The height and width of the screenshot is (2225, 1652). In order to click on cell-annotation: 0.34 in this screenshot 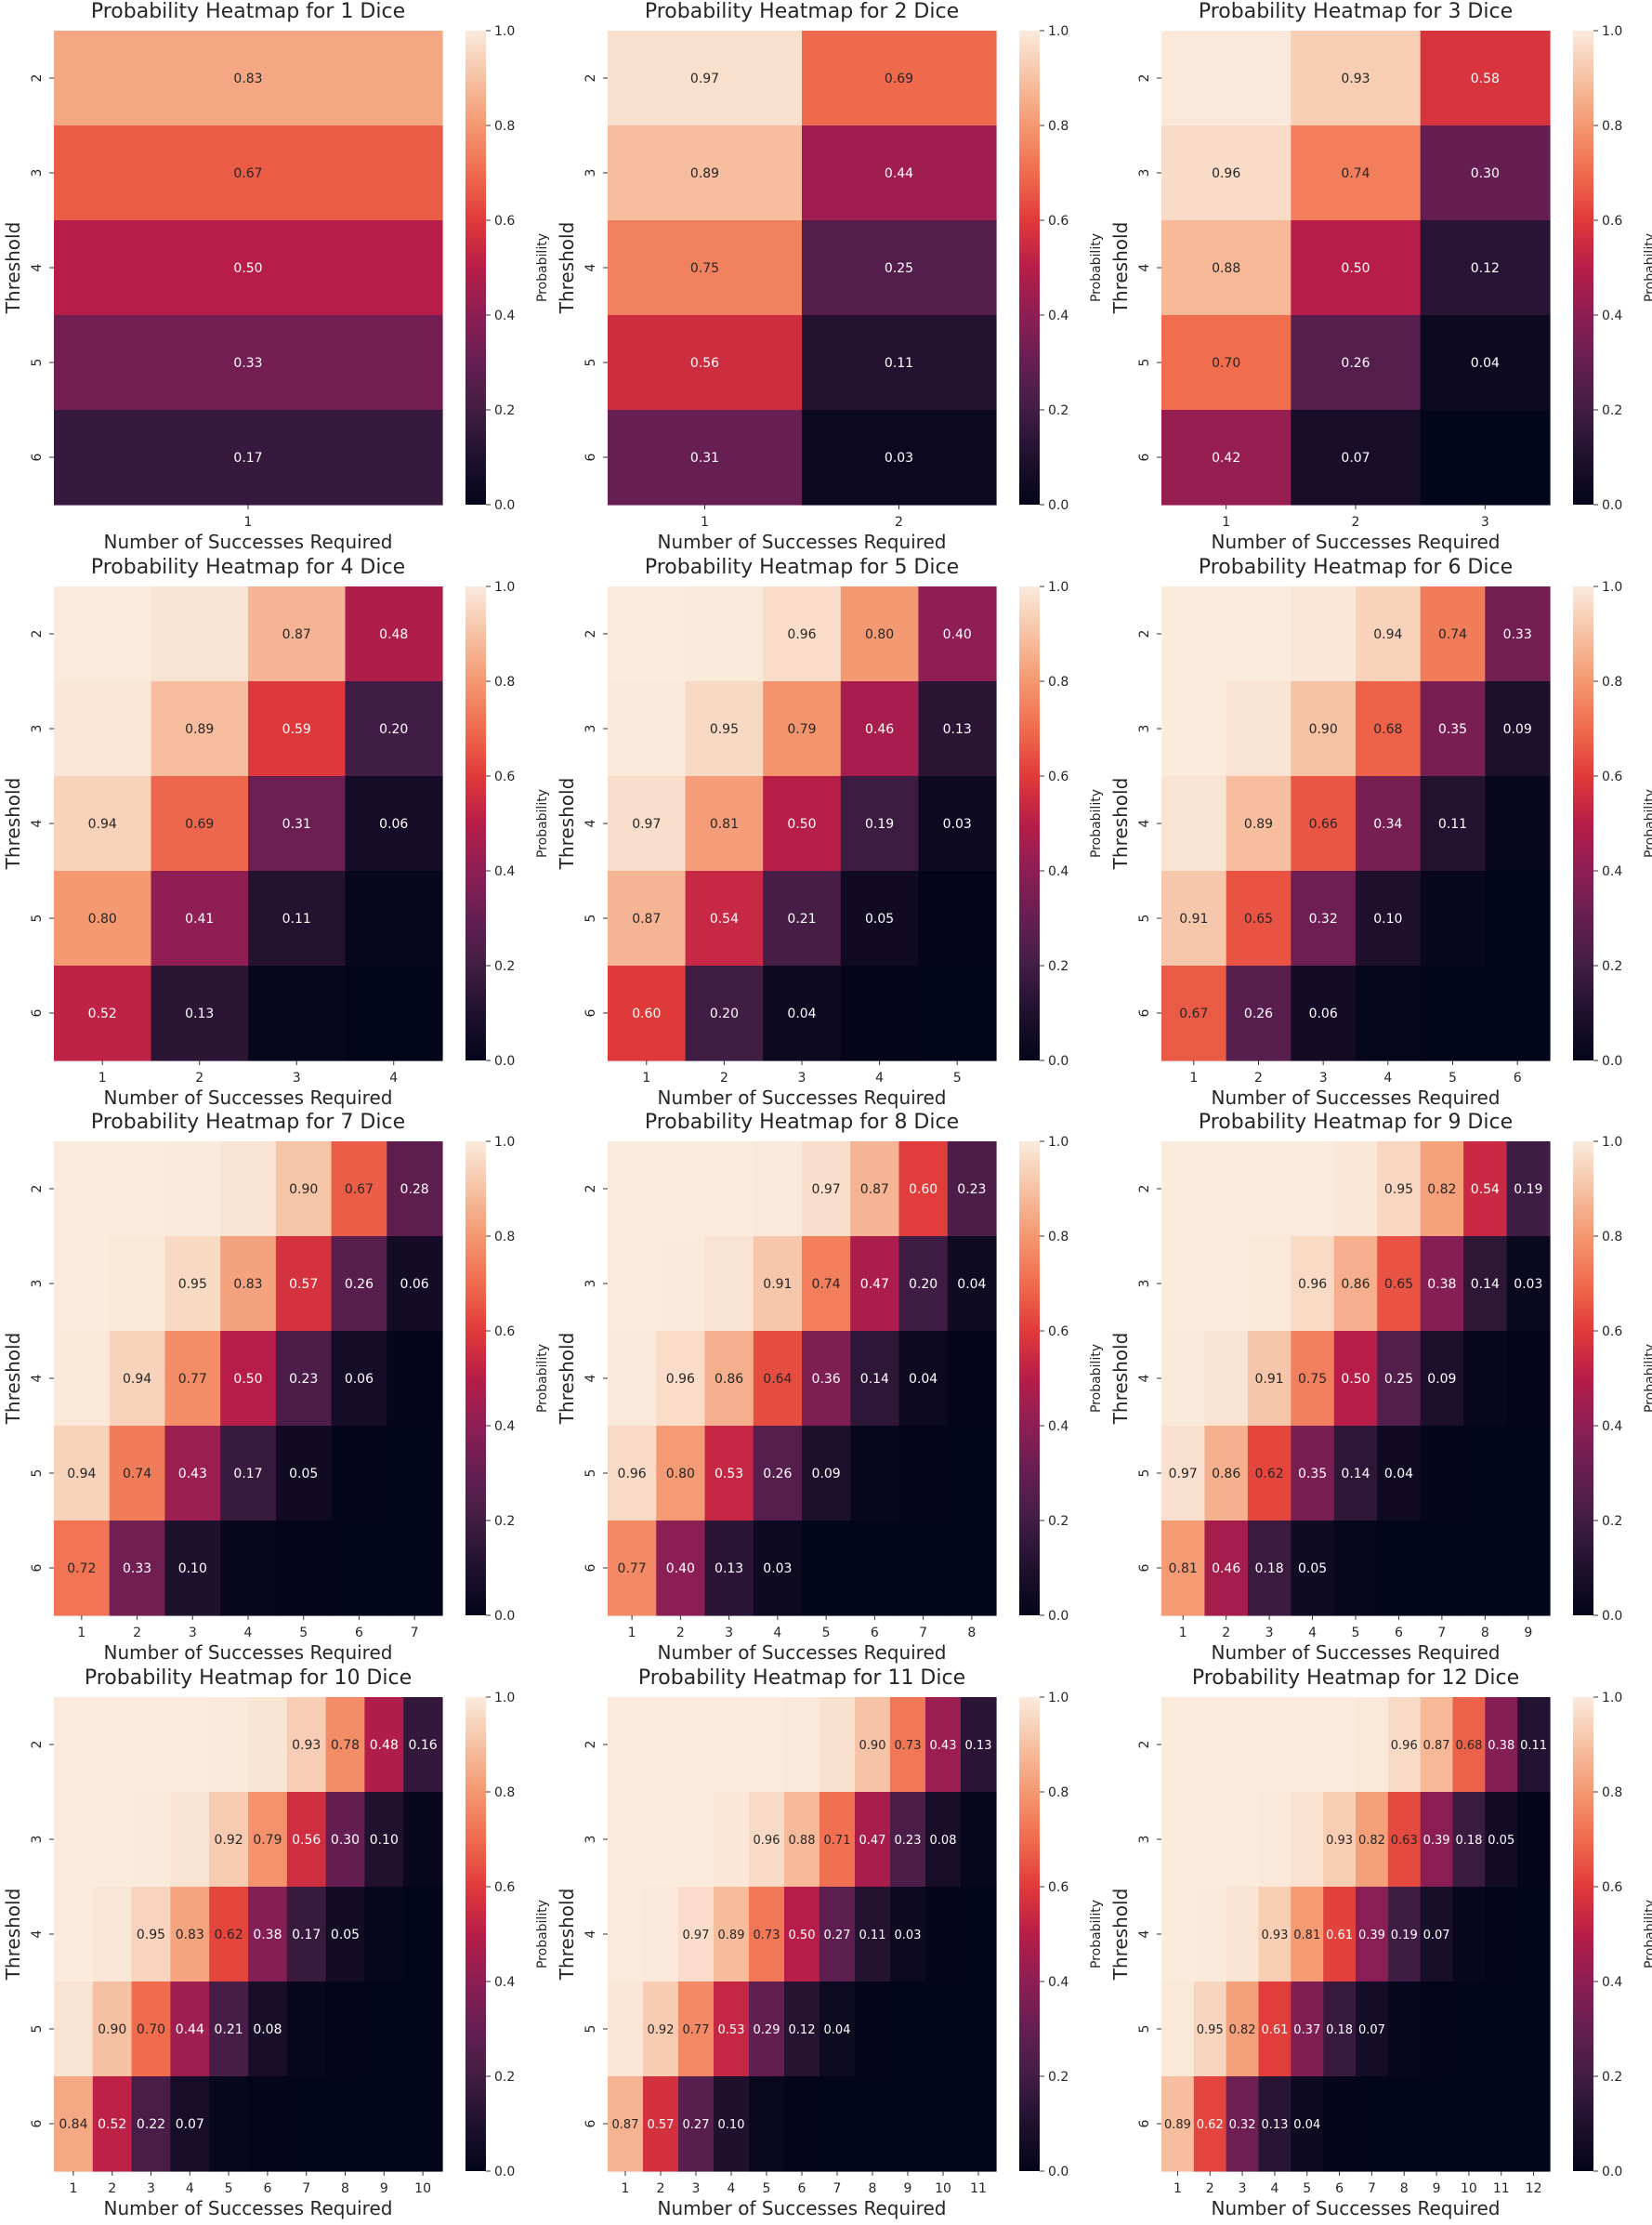, I will do `click(1387, 824)`.